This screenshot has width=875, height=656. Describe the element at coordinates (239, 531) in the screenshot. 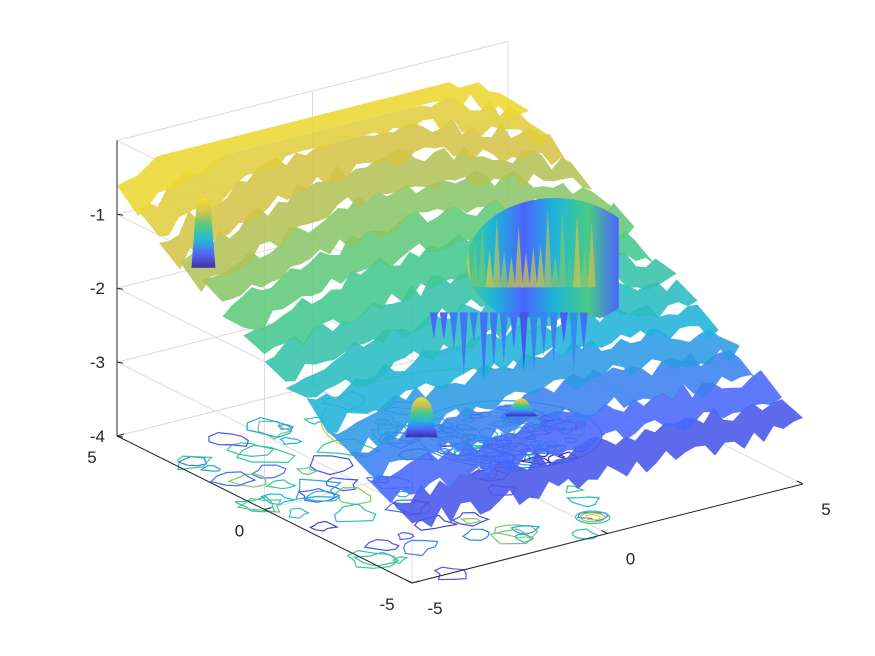

I see `y-tick-label: 0` at that location.